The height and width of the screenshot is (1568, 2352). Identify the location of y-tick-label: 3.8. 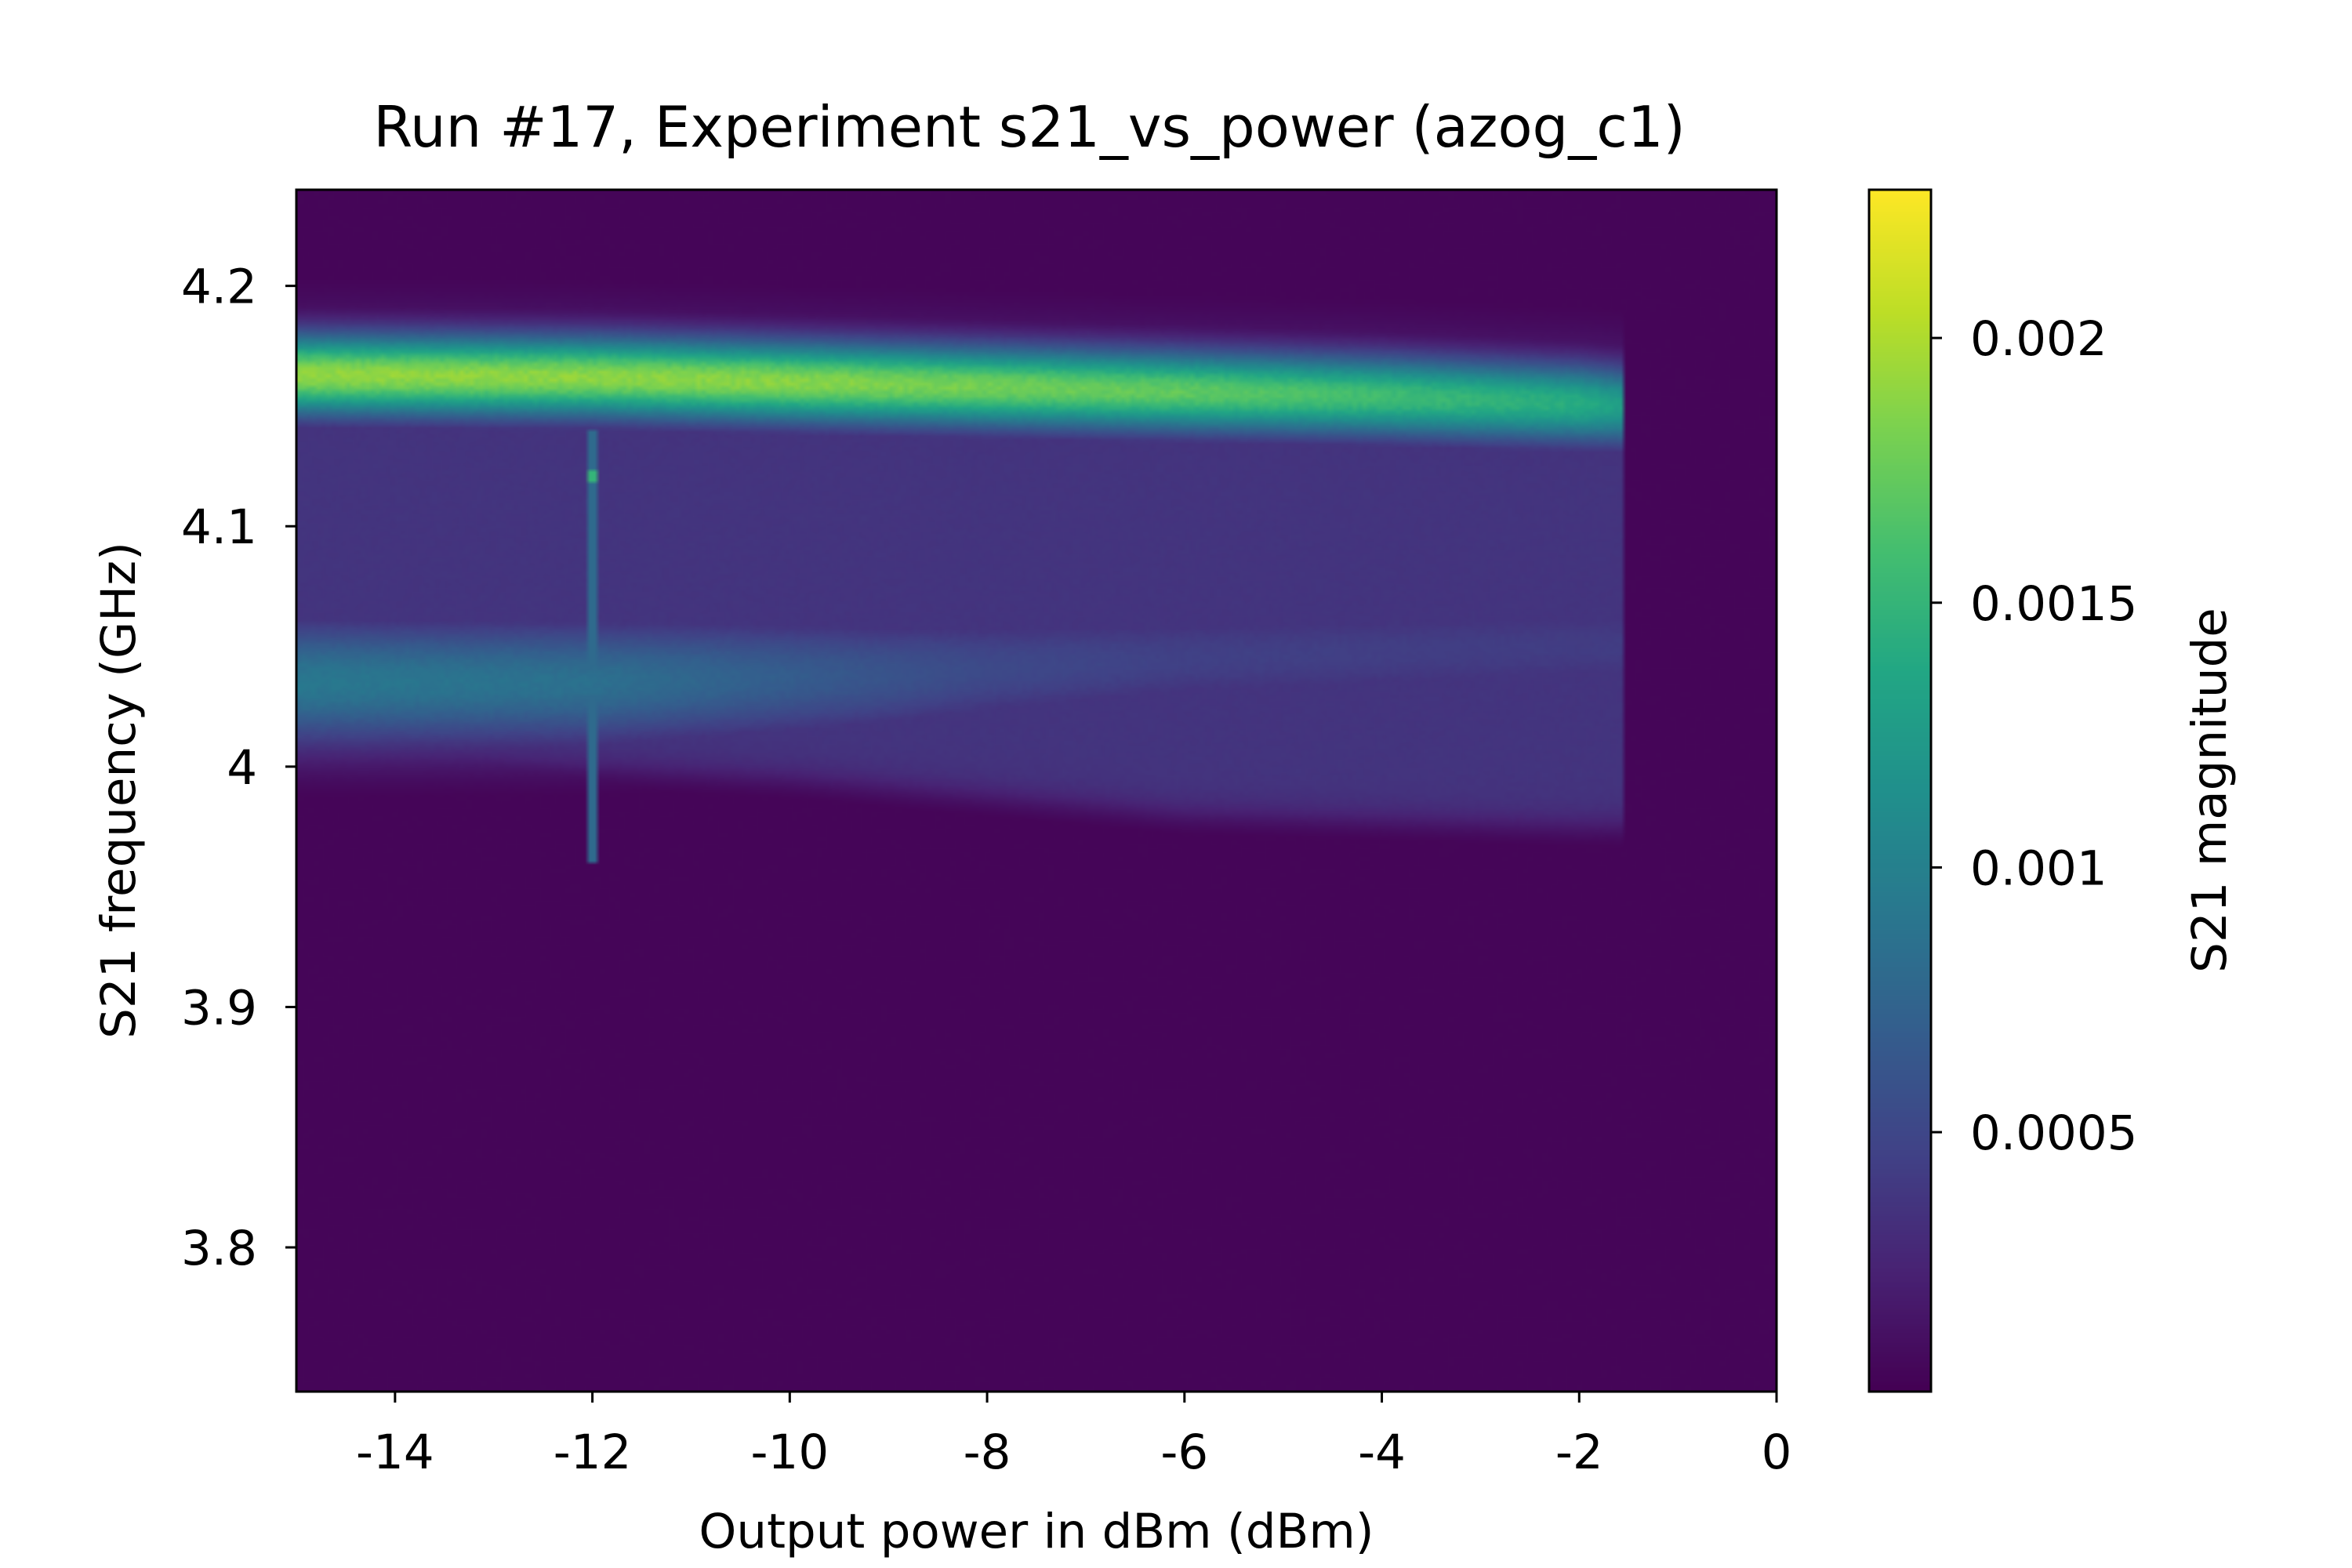
(219, 1248).